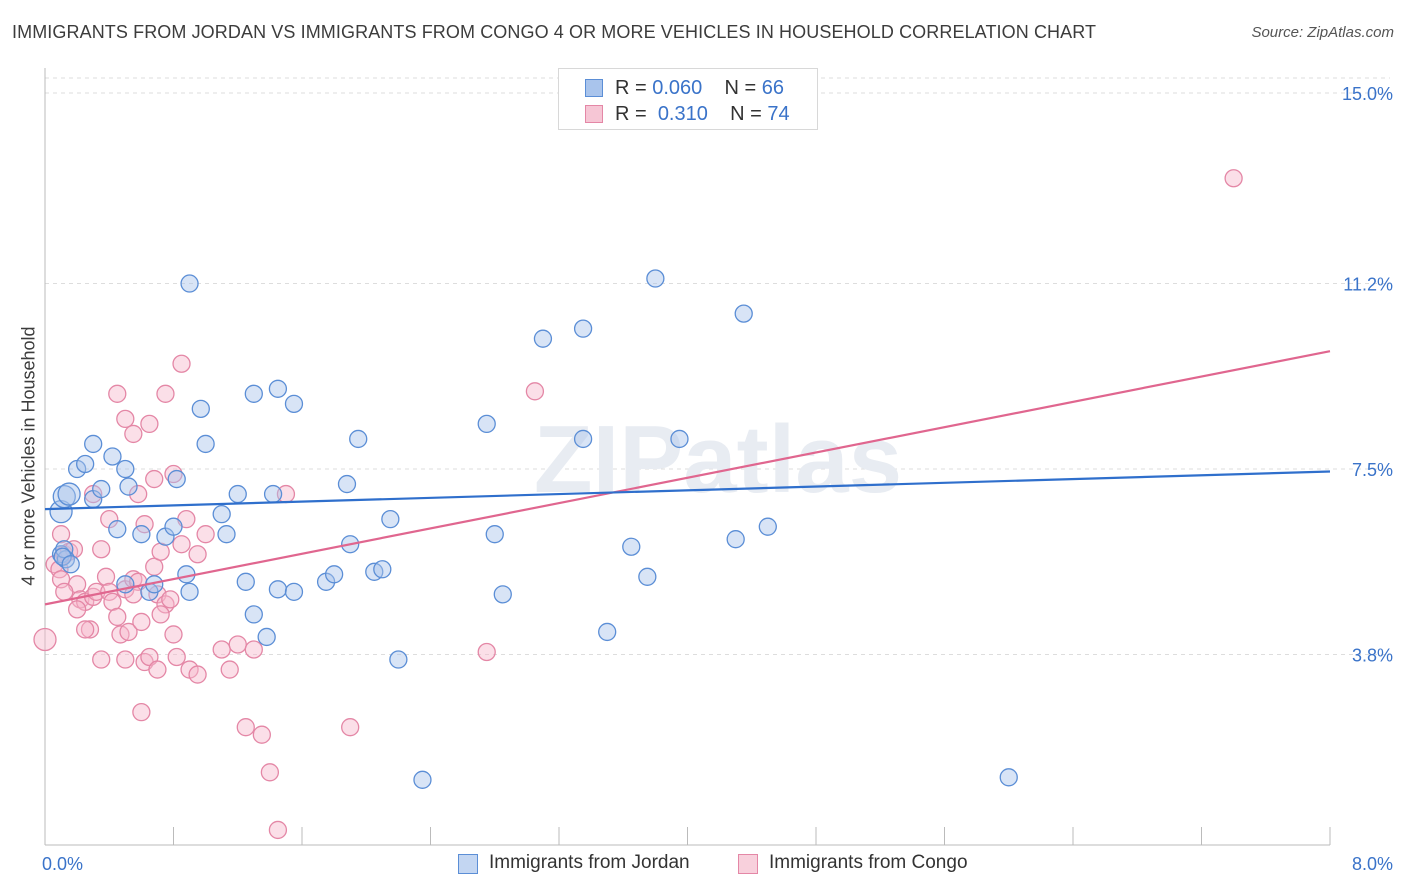 The width and height of the screenshot is (1406, 892). Describe the element at coordinates (682, 114) in the screenshot. I see `r-value-congo: 0.310` at that location.